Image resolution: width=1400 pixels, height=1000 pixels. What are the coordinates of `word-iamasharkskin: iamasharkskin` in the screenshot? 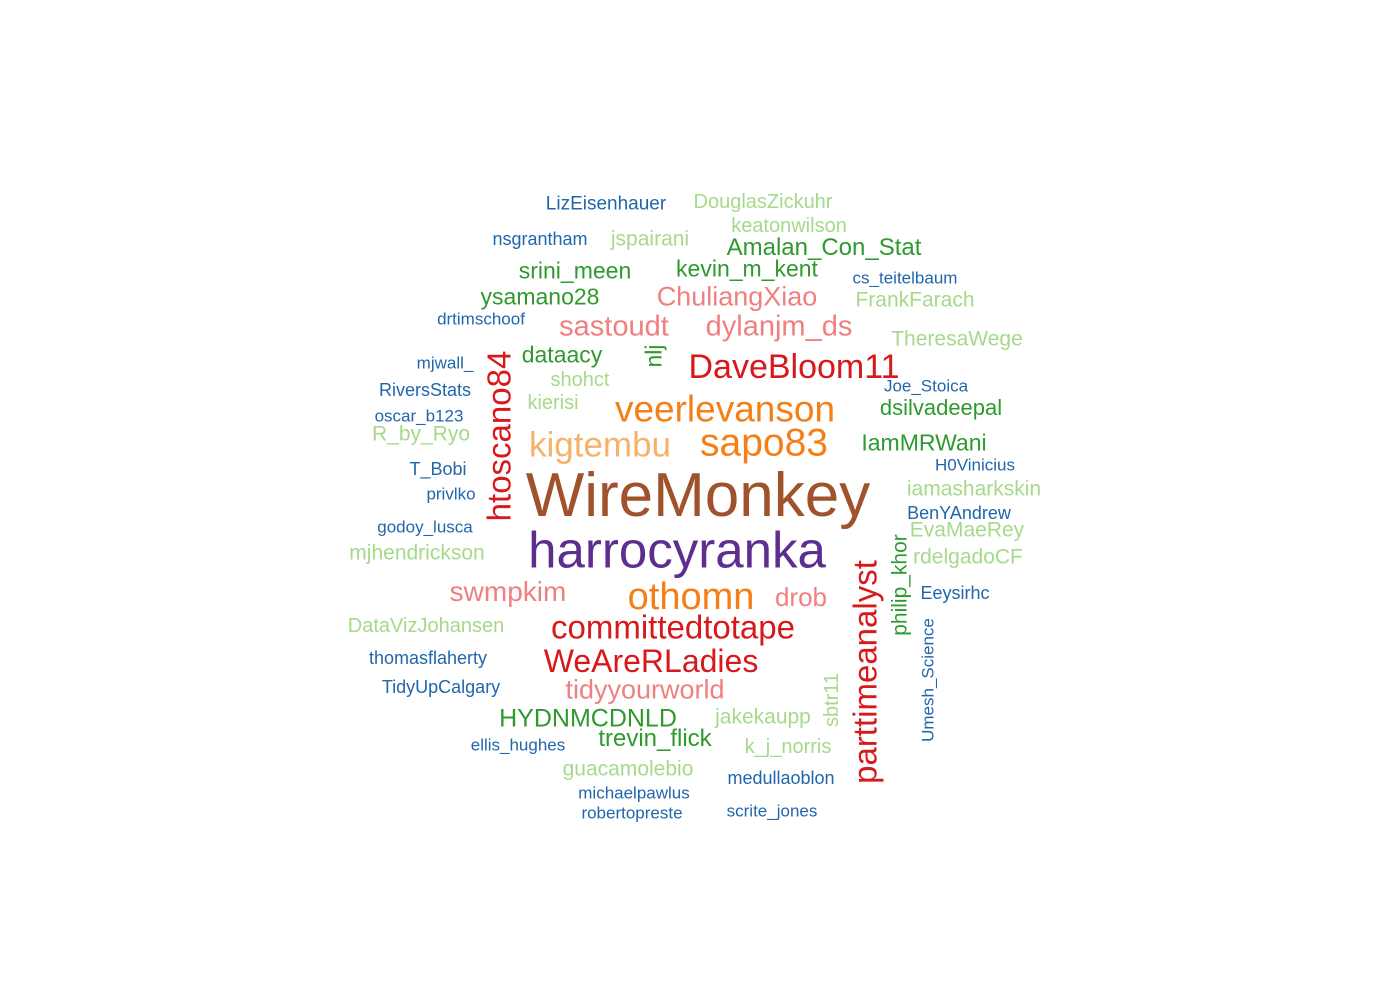 It's located at (974, 489).